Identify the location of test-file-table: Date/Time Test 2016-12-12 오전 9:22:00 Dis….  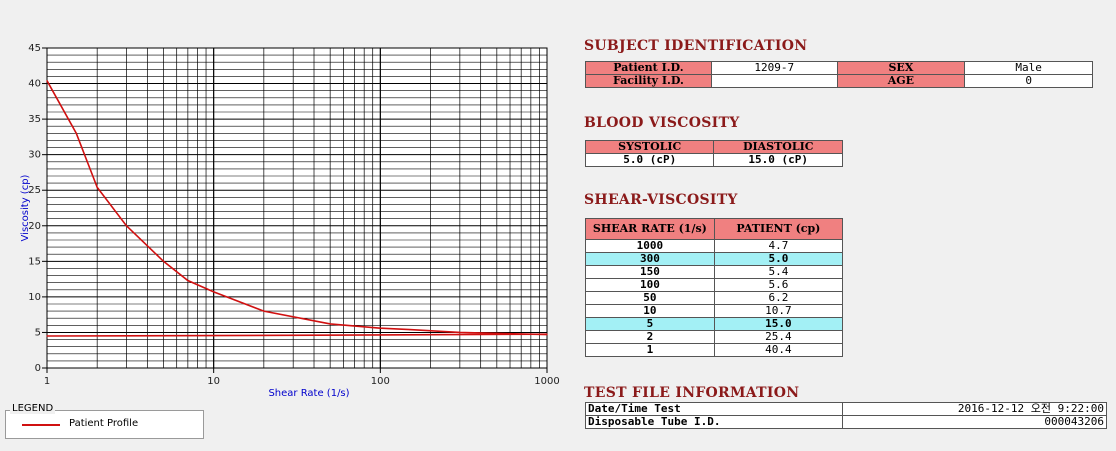
(845, 415).